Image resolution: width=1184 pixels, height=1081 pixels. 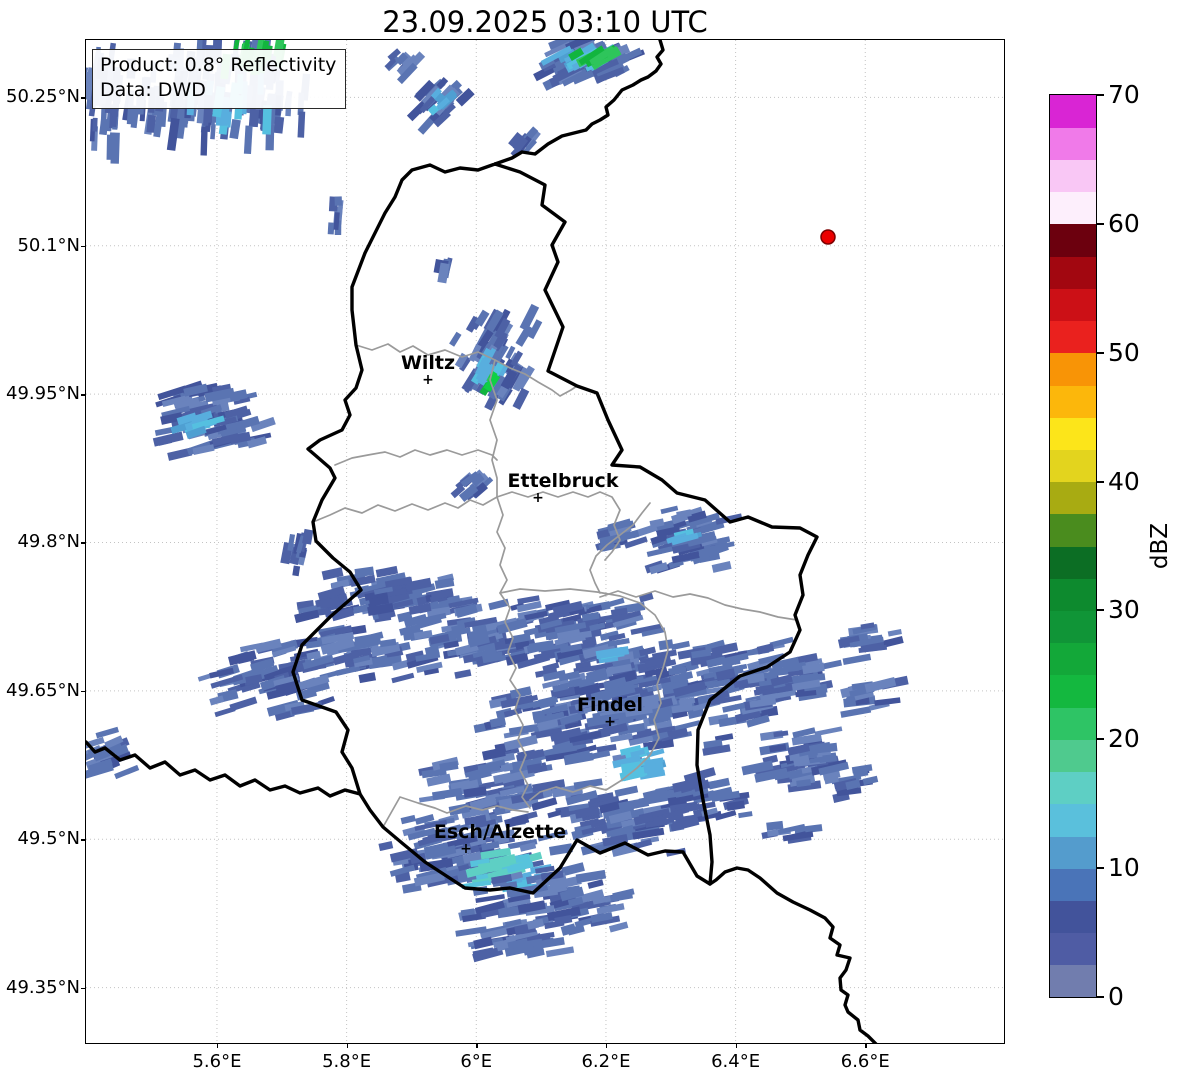 What do you see at coordinates (1124, 868) in the screenshot?
I see `colorbar-tick-label: 10` at bounding box center [1124, 868].